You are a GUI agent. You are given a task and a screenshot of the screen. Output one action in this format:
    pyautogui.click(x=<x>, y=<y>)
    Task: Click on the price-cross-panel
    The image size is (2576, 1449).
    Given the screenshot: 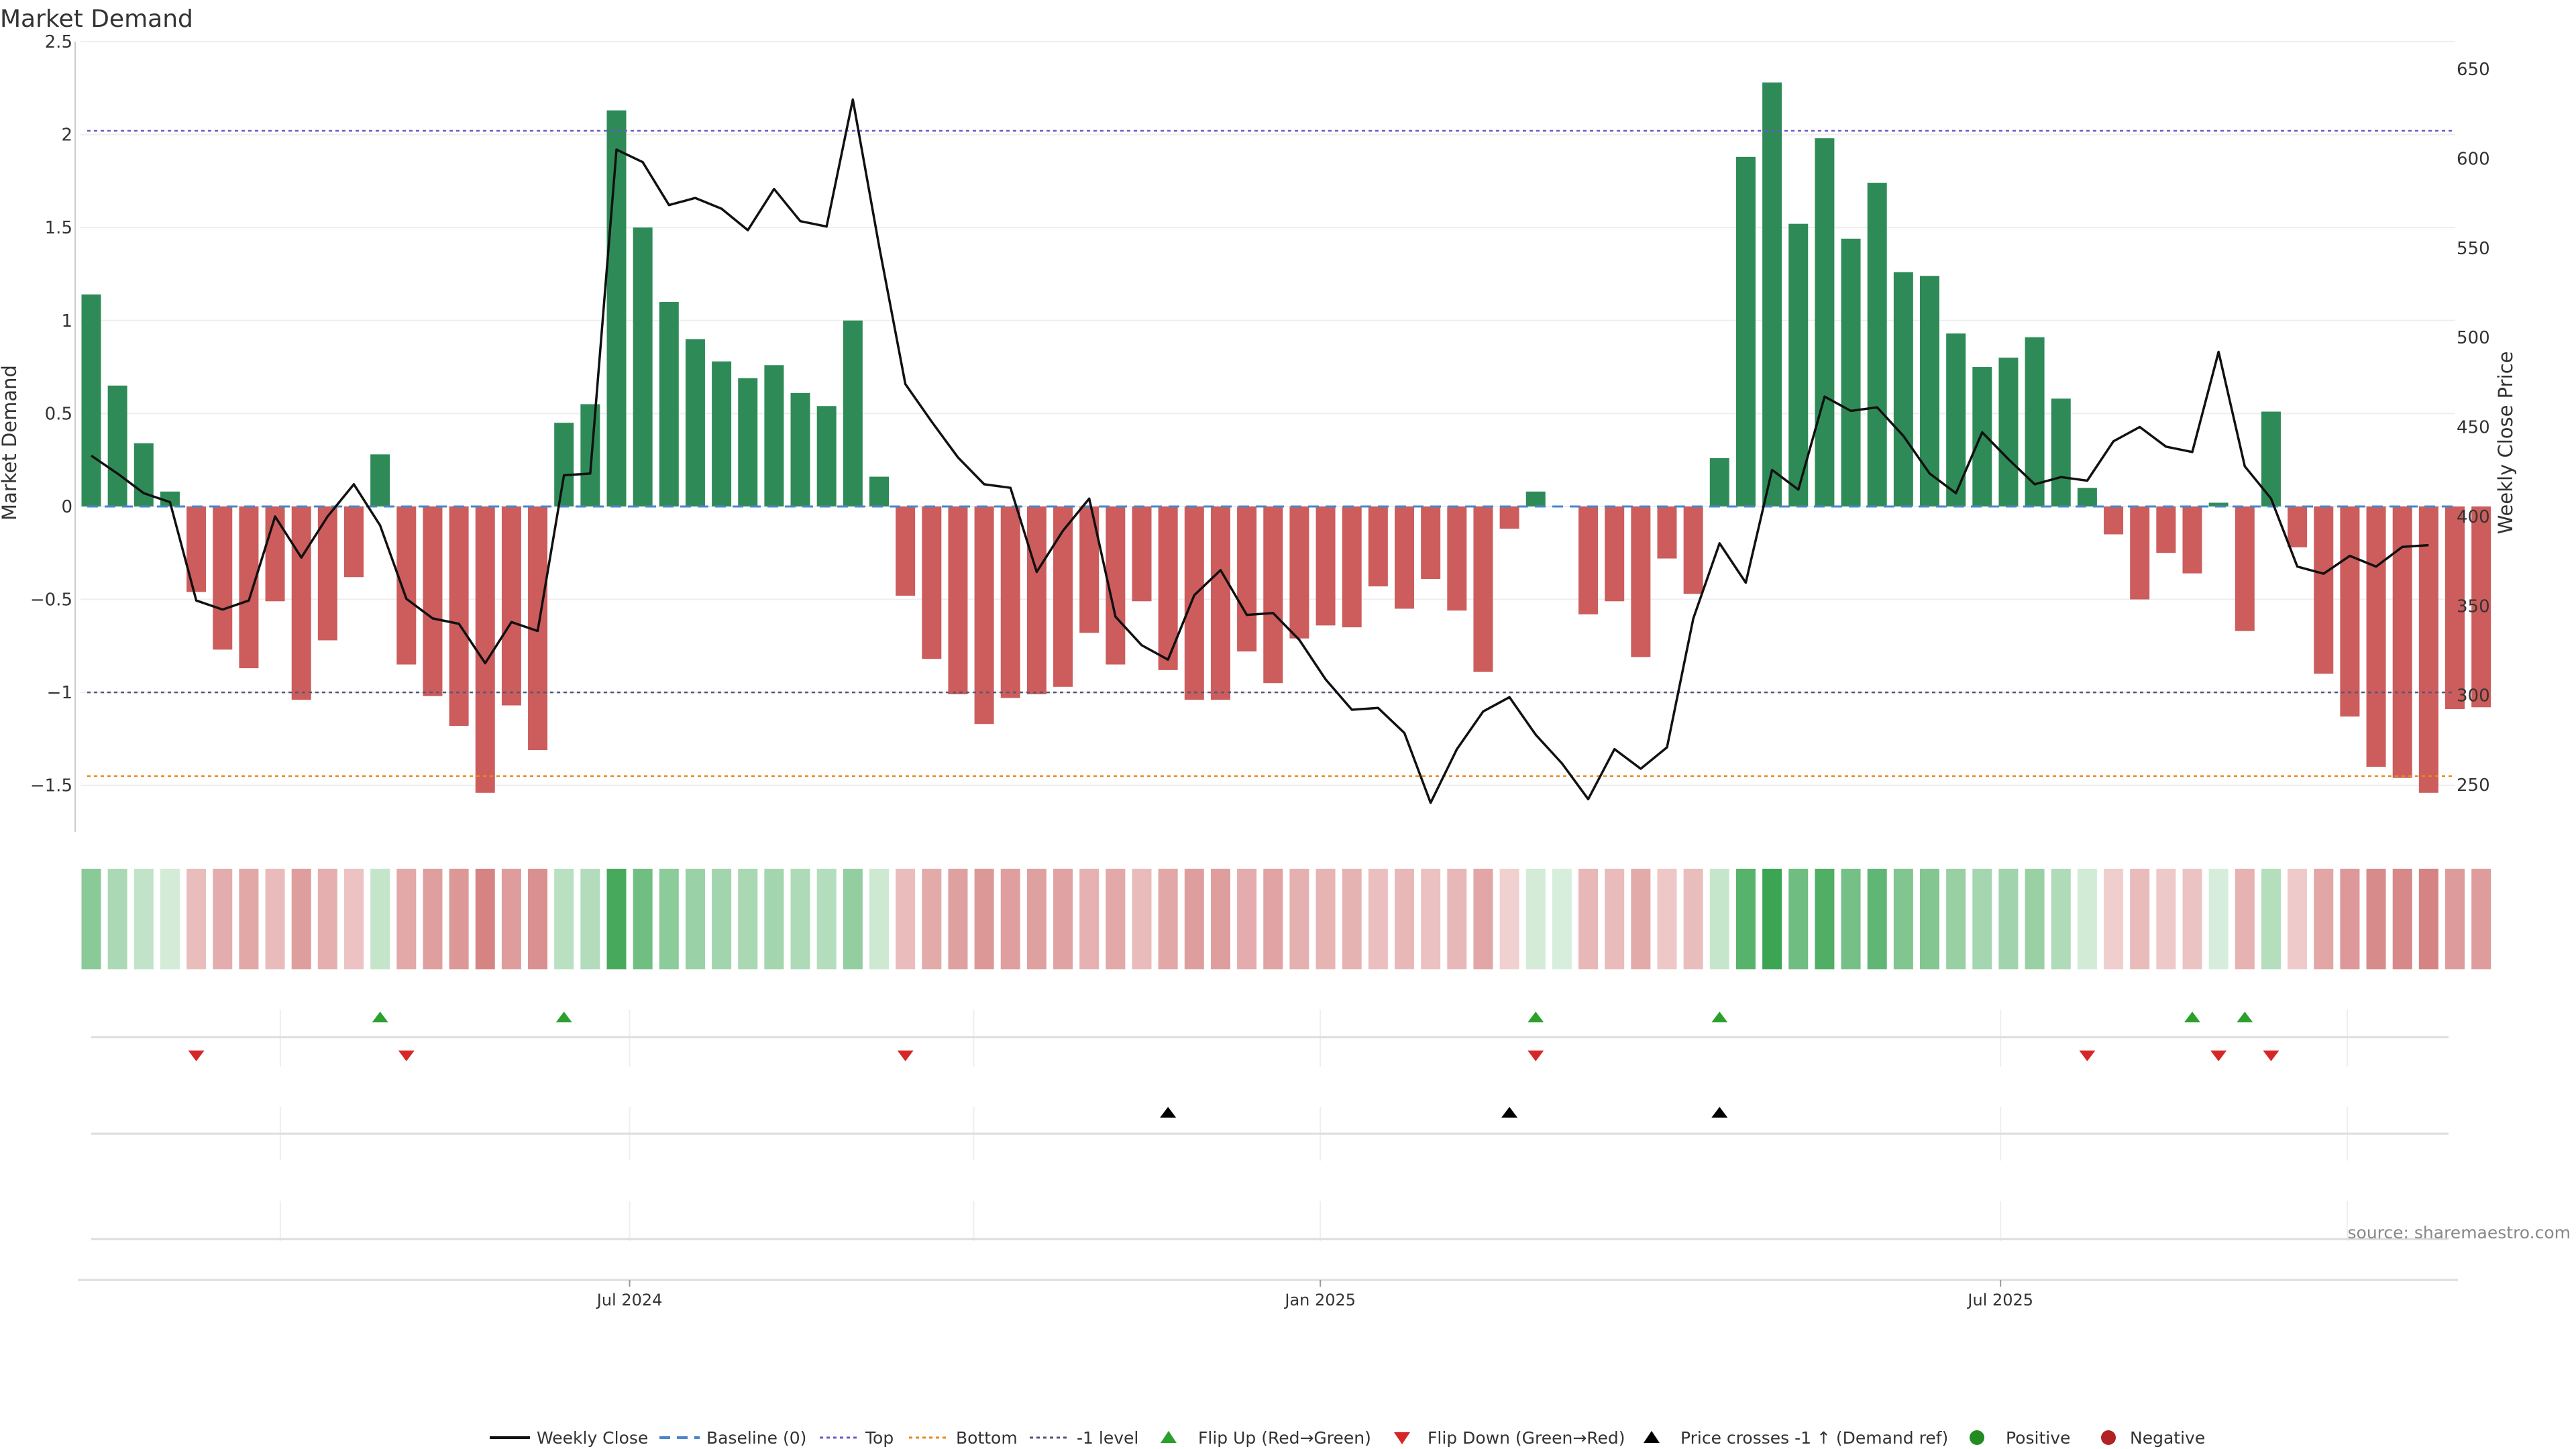 What is the action you would take?
    pyautogui.click(x=1270, y=1134)
    